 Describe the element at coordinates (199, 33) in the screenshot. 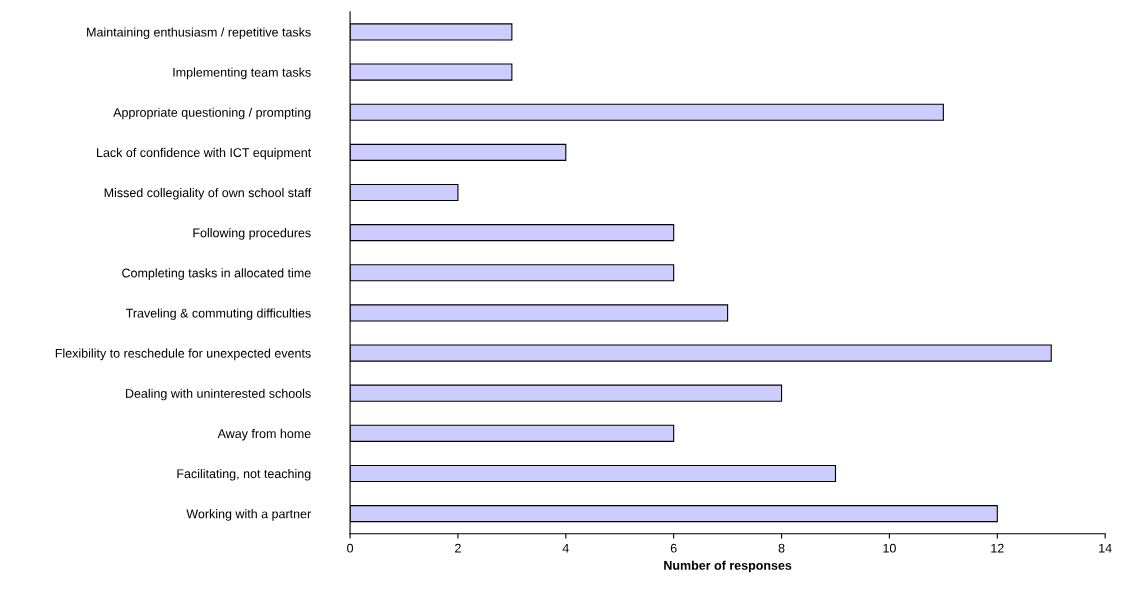

I see `y-tick-label: Maintaining enthusiasm / repetitive tasks` at that location.